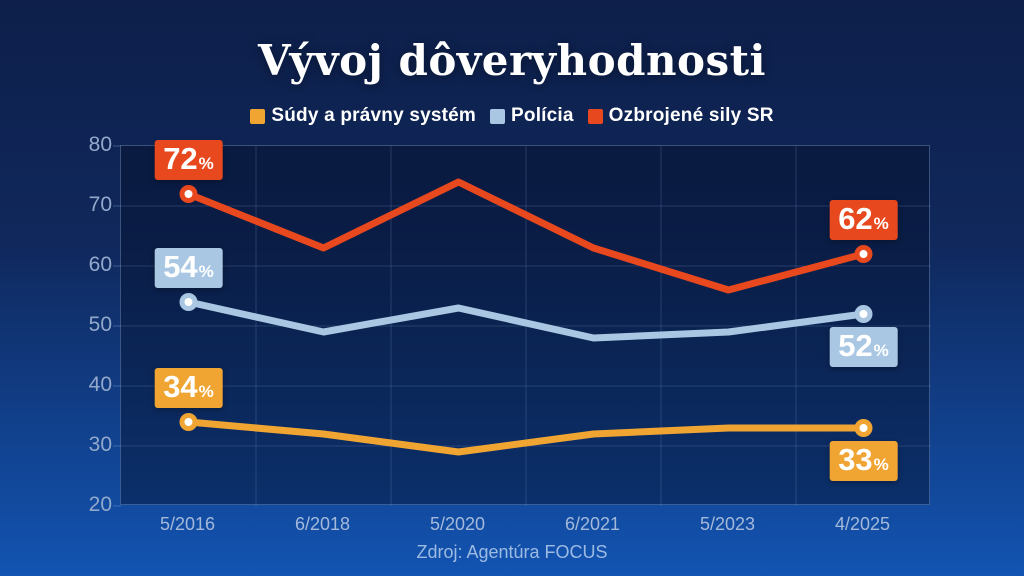 The image size is (1024, 576). Describe the element at coordinates (100, 324) in the screenshot. I see `y-axis-tick-label: 50` at that location.